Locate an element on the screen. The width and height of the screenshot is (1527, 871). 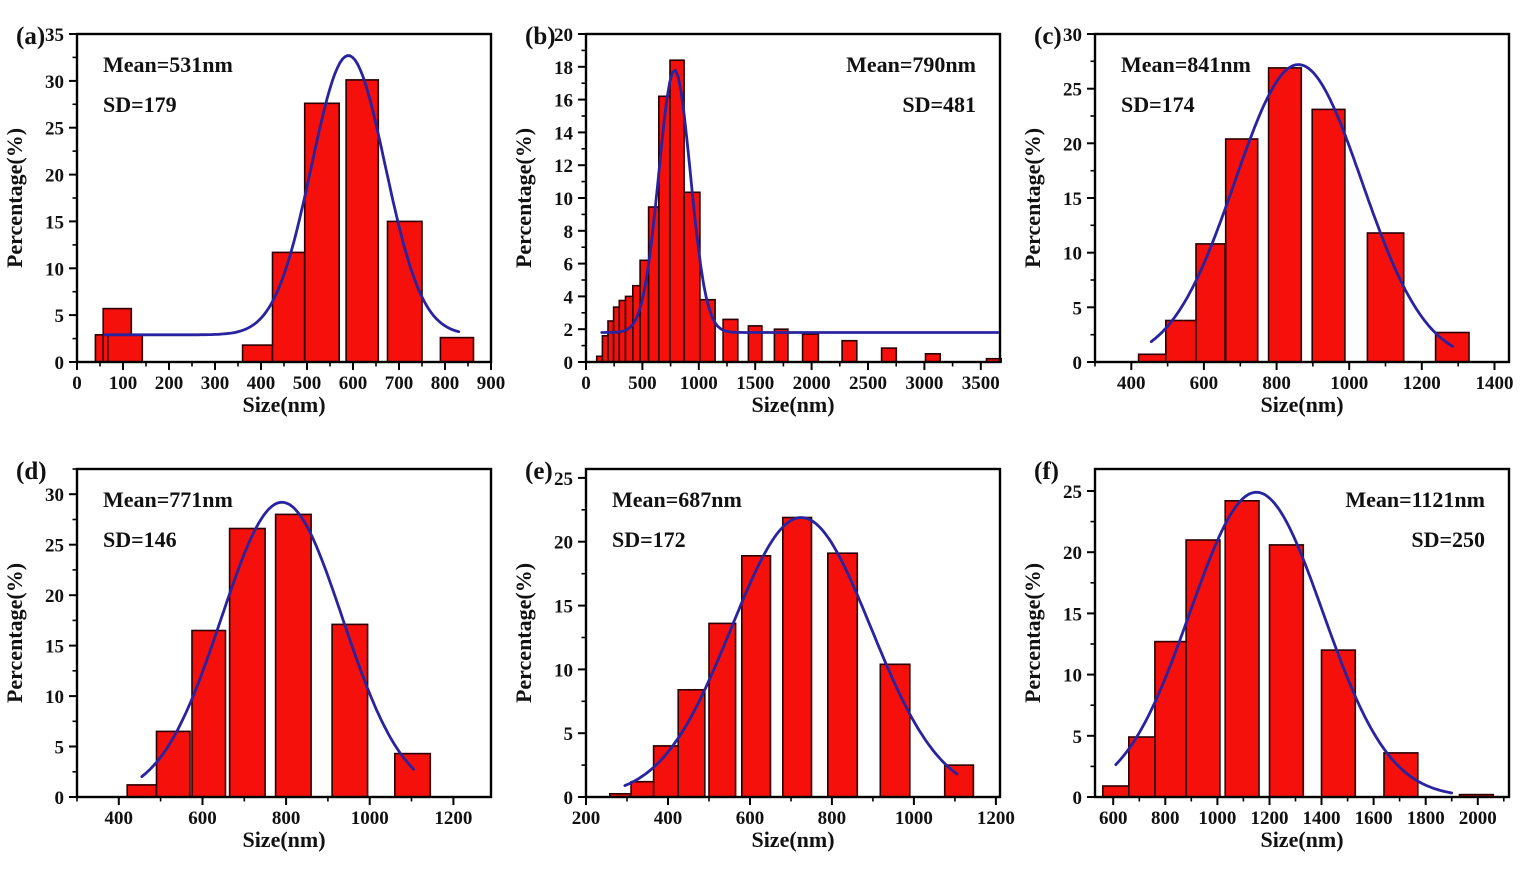
stat-annotation: SD=172 is located at coordinates (649, 539).